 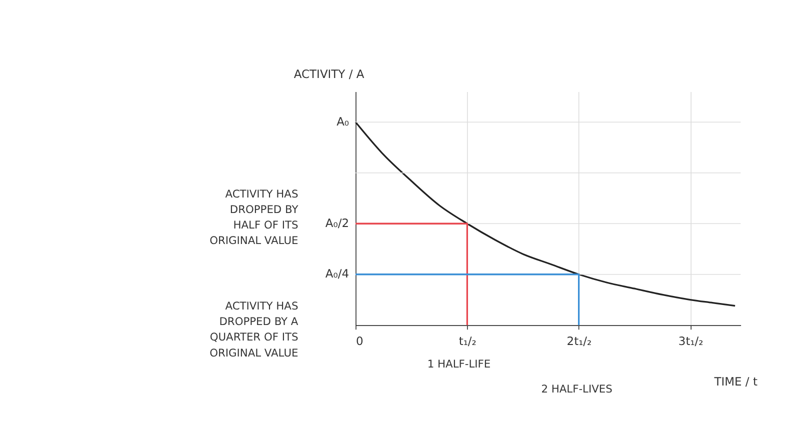 What do you see at coordinates (467, 341) in the screenshot?
I see `x-tick-label: t₁/₂` at bounding box center [467, 341].